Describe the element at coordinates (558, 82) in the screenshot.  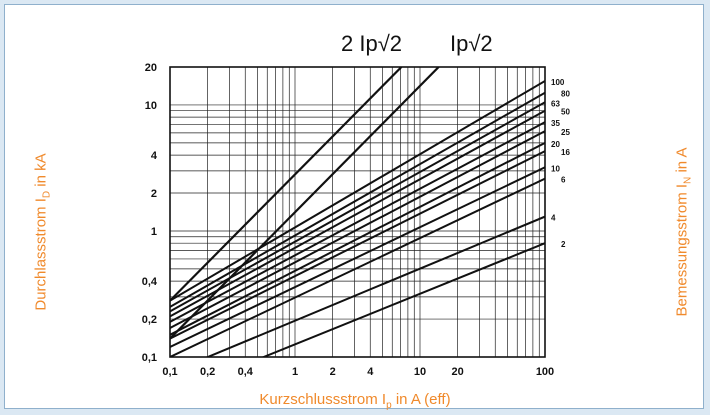
I see `series-label: 100` at that location.